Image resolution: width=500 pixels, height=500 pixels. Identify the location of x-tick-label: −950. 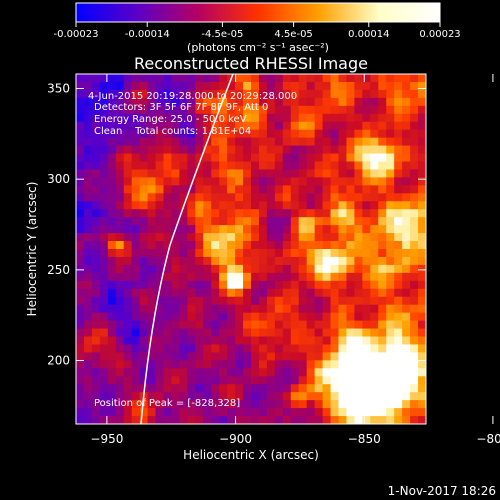
(106, 439).